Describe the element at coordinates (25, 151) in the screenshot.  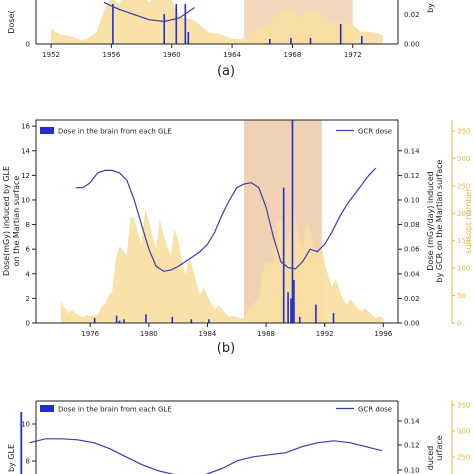
I see `left-y-tick-label: 14` at that location.